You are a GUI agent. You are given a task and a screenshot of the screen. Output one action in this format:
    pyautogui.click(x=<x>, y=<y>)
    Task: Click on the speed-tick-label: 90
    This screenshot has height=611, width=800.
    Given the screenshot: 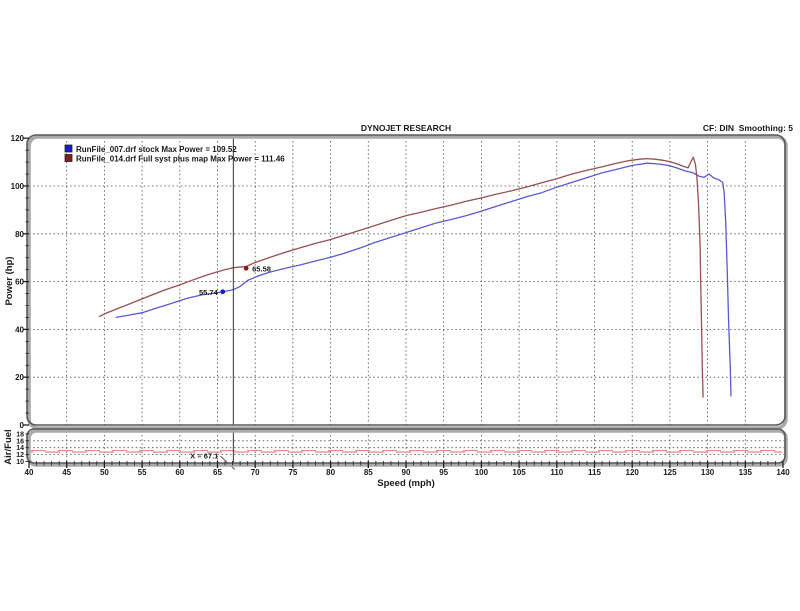 What is the action you would take?
    pyautogui.click(x=406, y=472)
    